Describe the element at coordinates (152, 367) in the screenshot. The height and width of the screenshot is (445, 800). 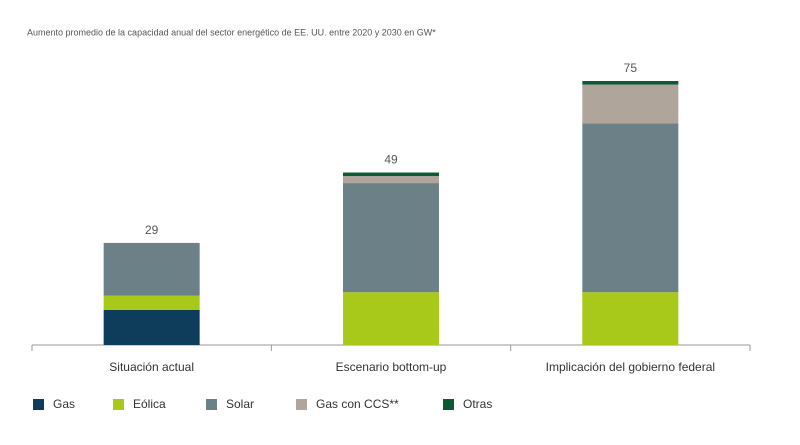
I see `x-tick-label: Situación actual` at that location.